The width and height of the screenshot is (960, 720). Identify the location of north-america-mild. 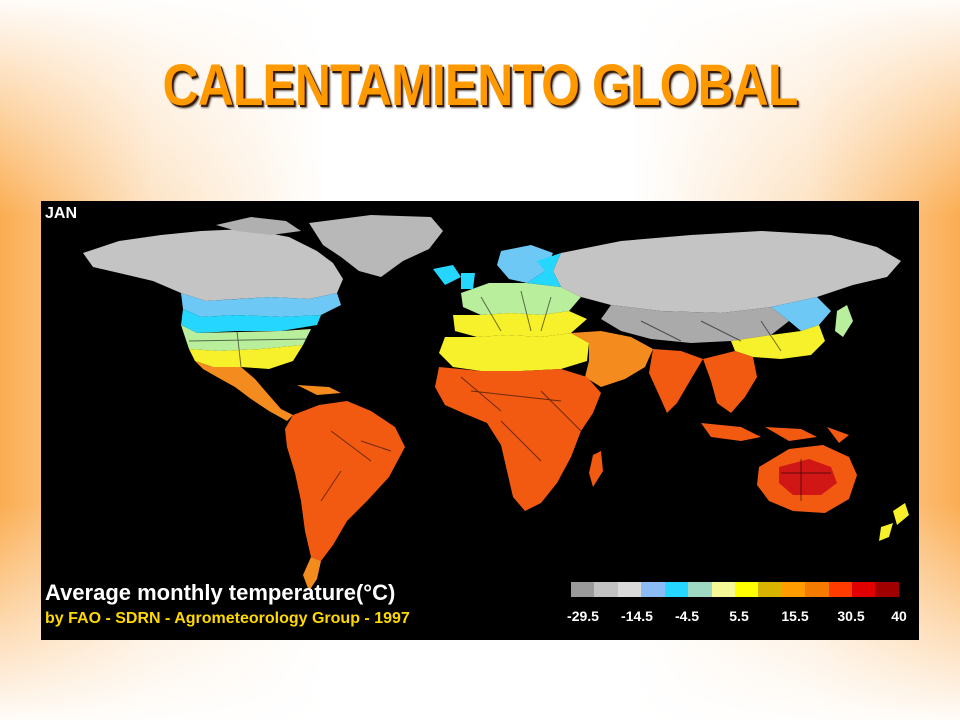
(246, 338).